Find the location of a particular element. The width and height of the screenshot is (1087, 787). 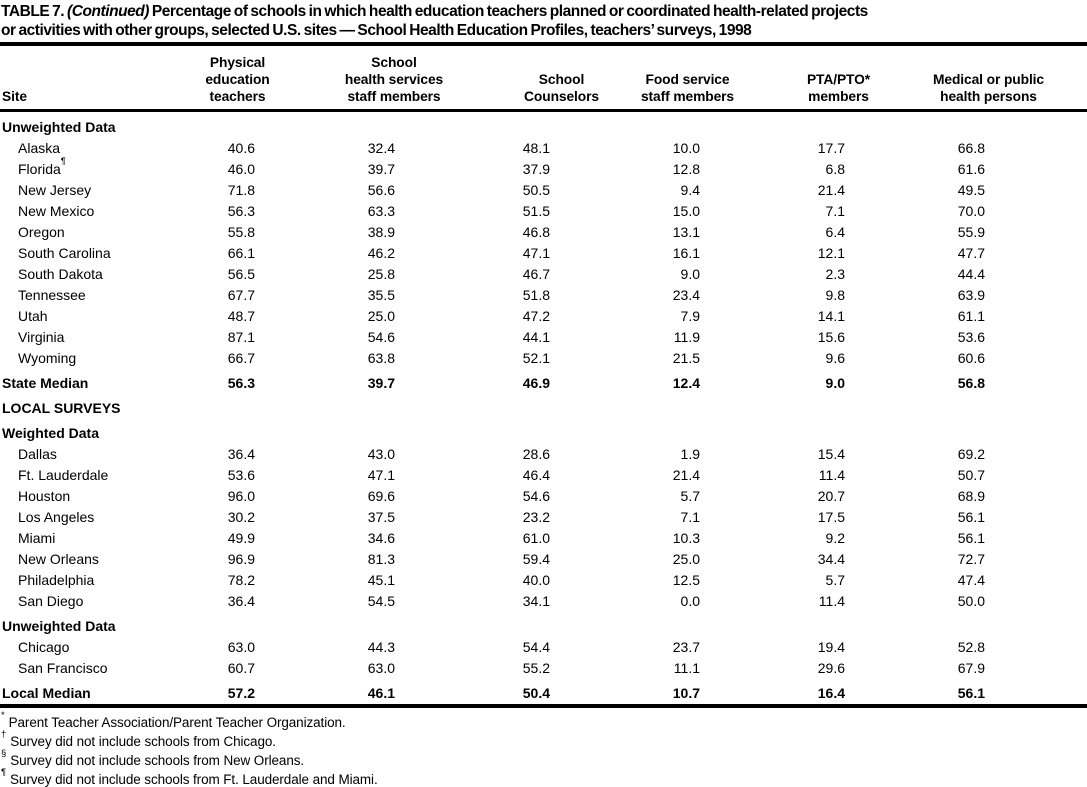

value-cell: 10.3 is located at coordinates (686, 538).